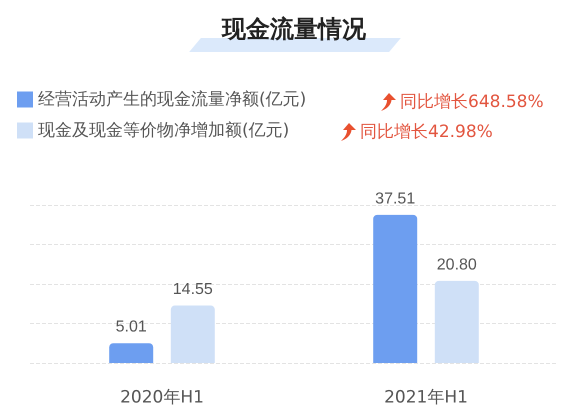  Describe the element at coordinates (162, 398) in the screenshot. I see `x-tick-label: 2020年H1` at that location.